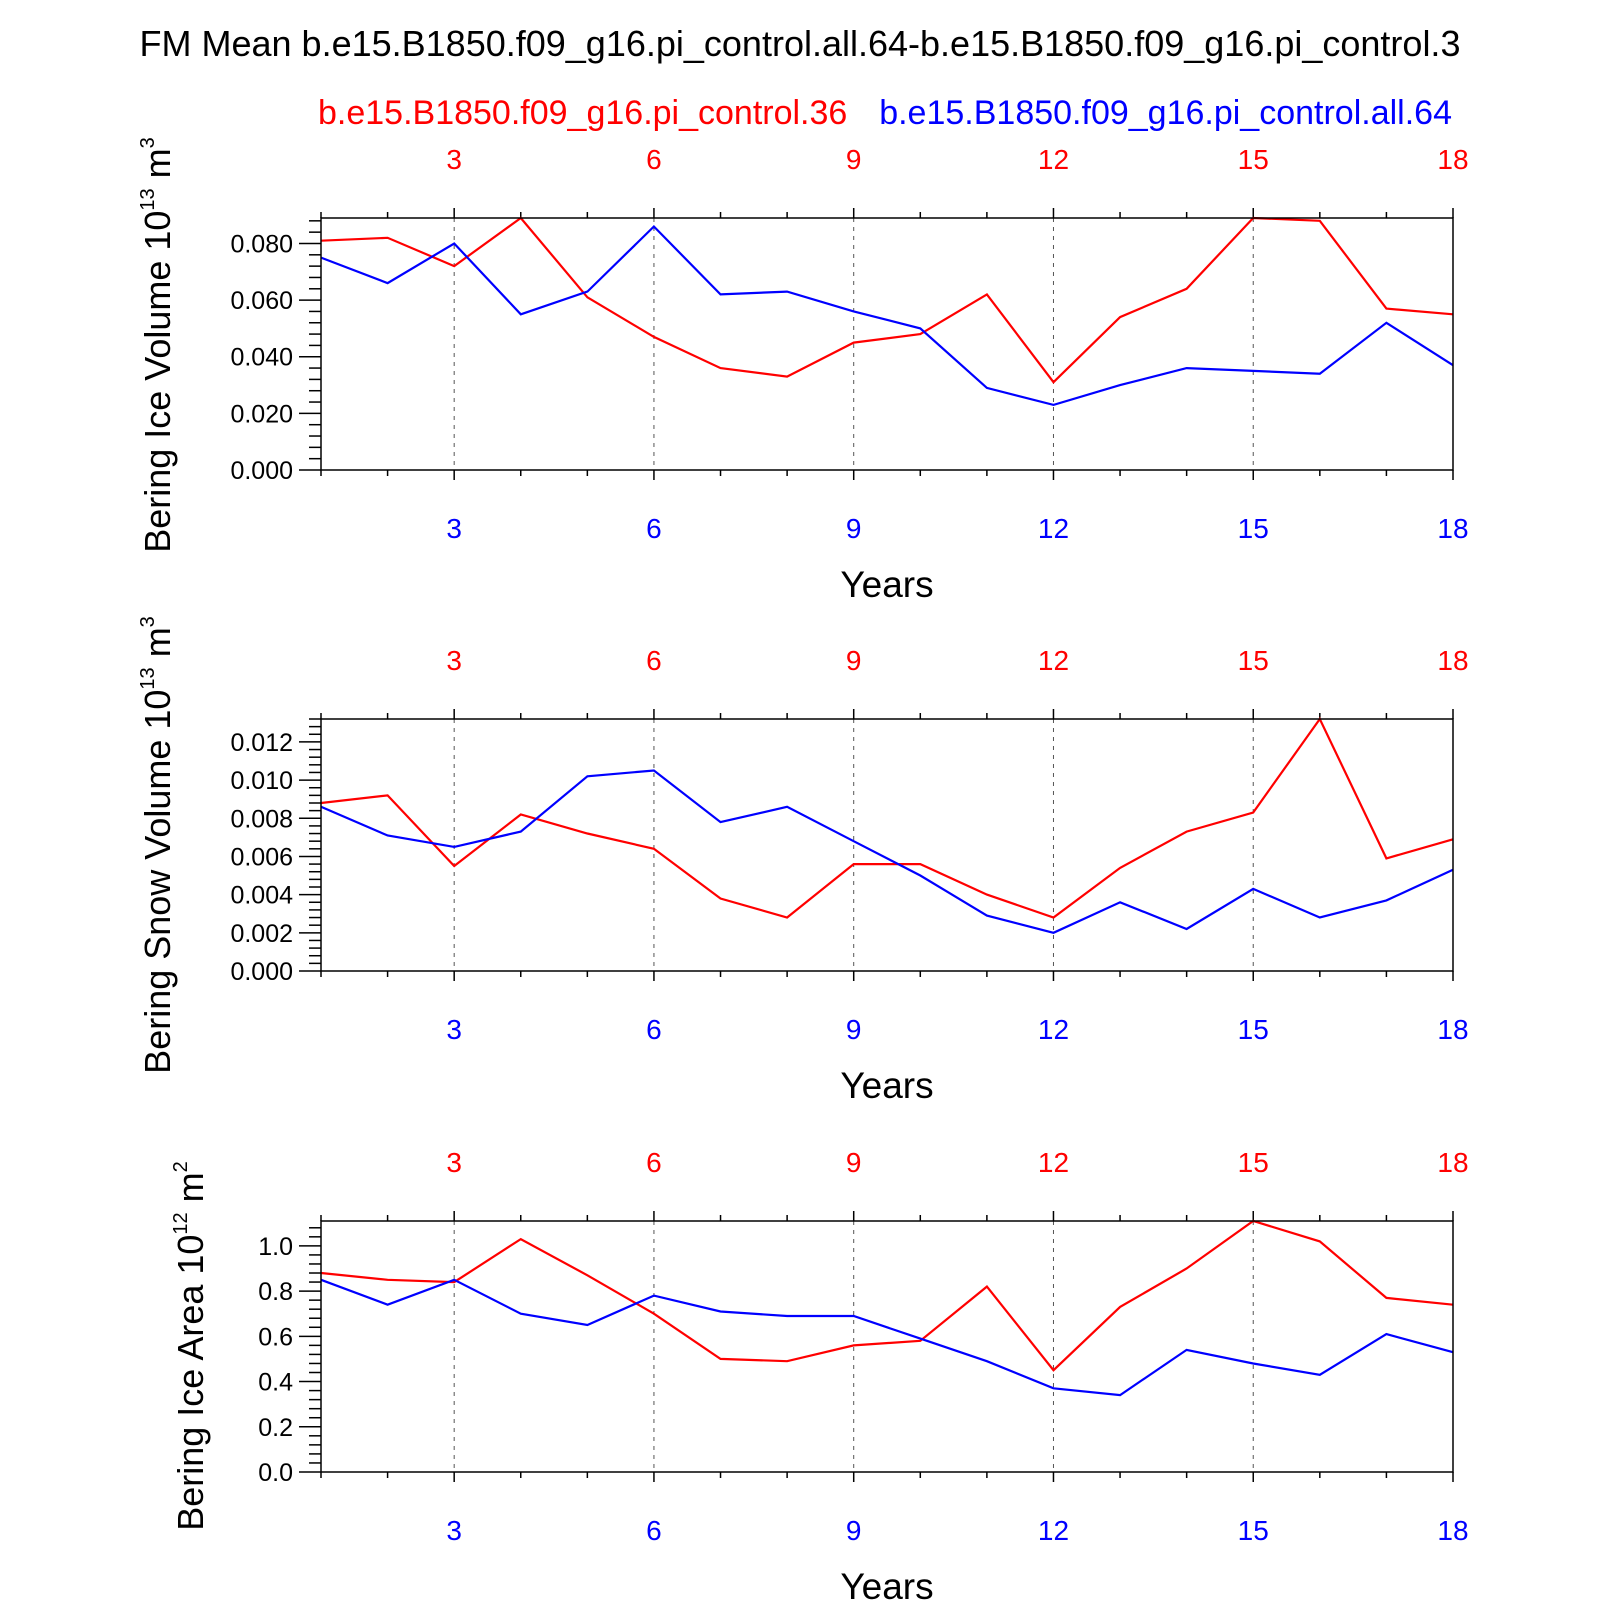 Image resolution: width=1600 pixels, height=1600 pixels. What do you see at coordinates (275, 1337) in the screenshot?
I see `y-tick-label: 0.6` at bounding box center [275, 1337].